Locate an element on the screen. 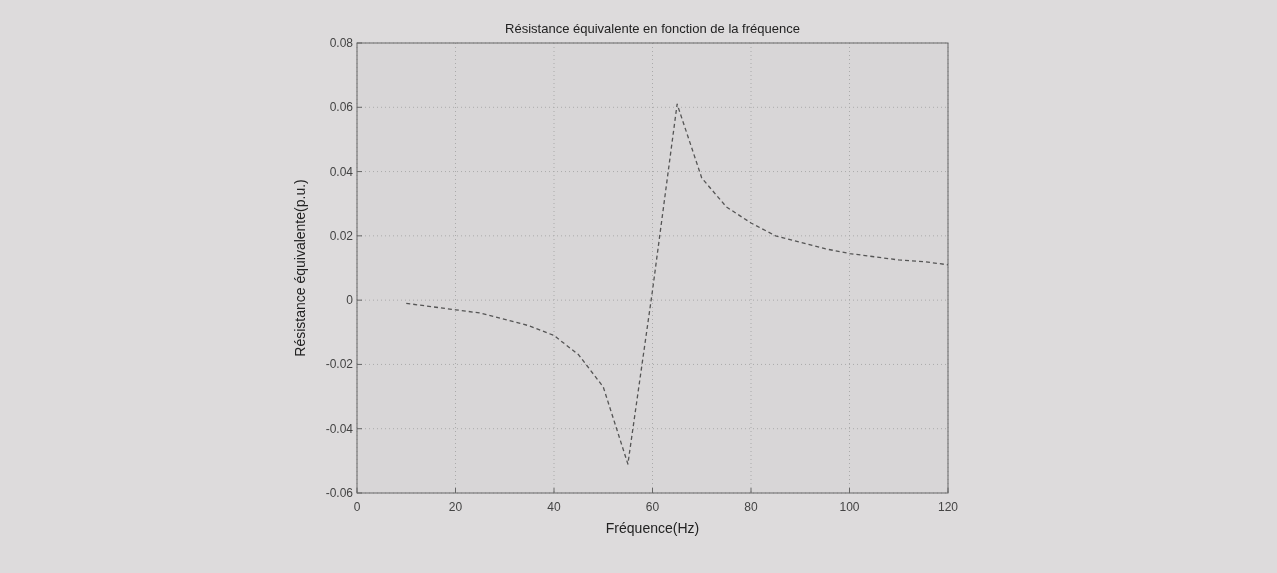 This screenshot has width=1277, height=573. x-tick-label: 40 is located at coordinates (554, 507).